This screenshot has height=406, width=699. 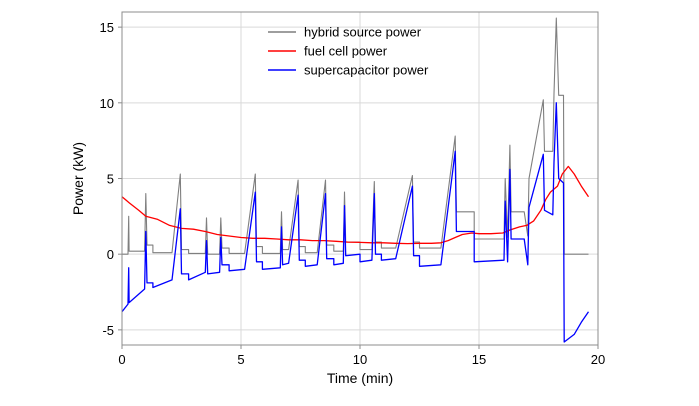 What do you see at coordinates (240, 359) in the screenshot?
I see `x-tick-label: 5` at bounding box center [240, 359].